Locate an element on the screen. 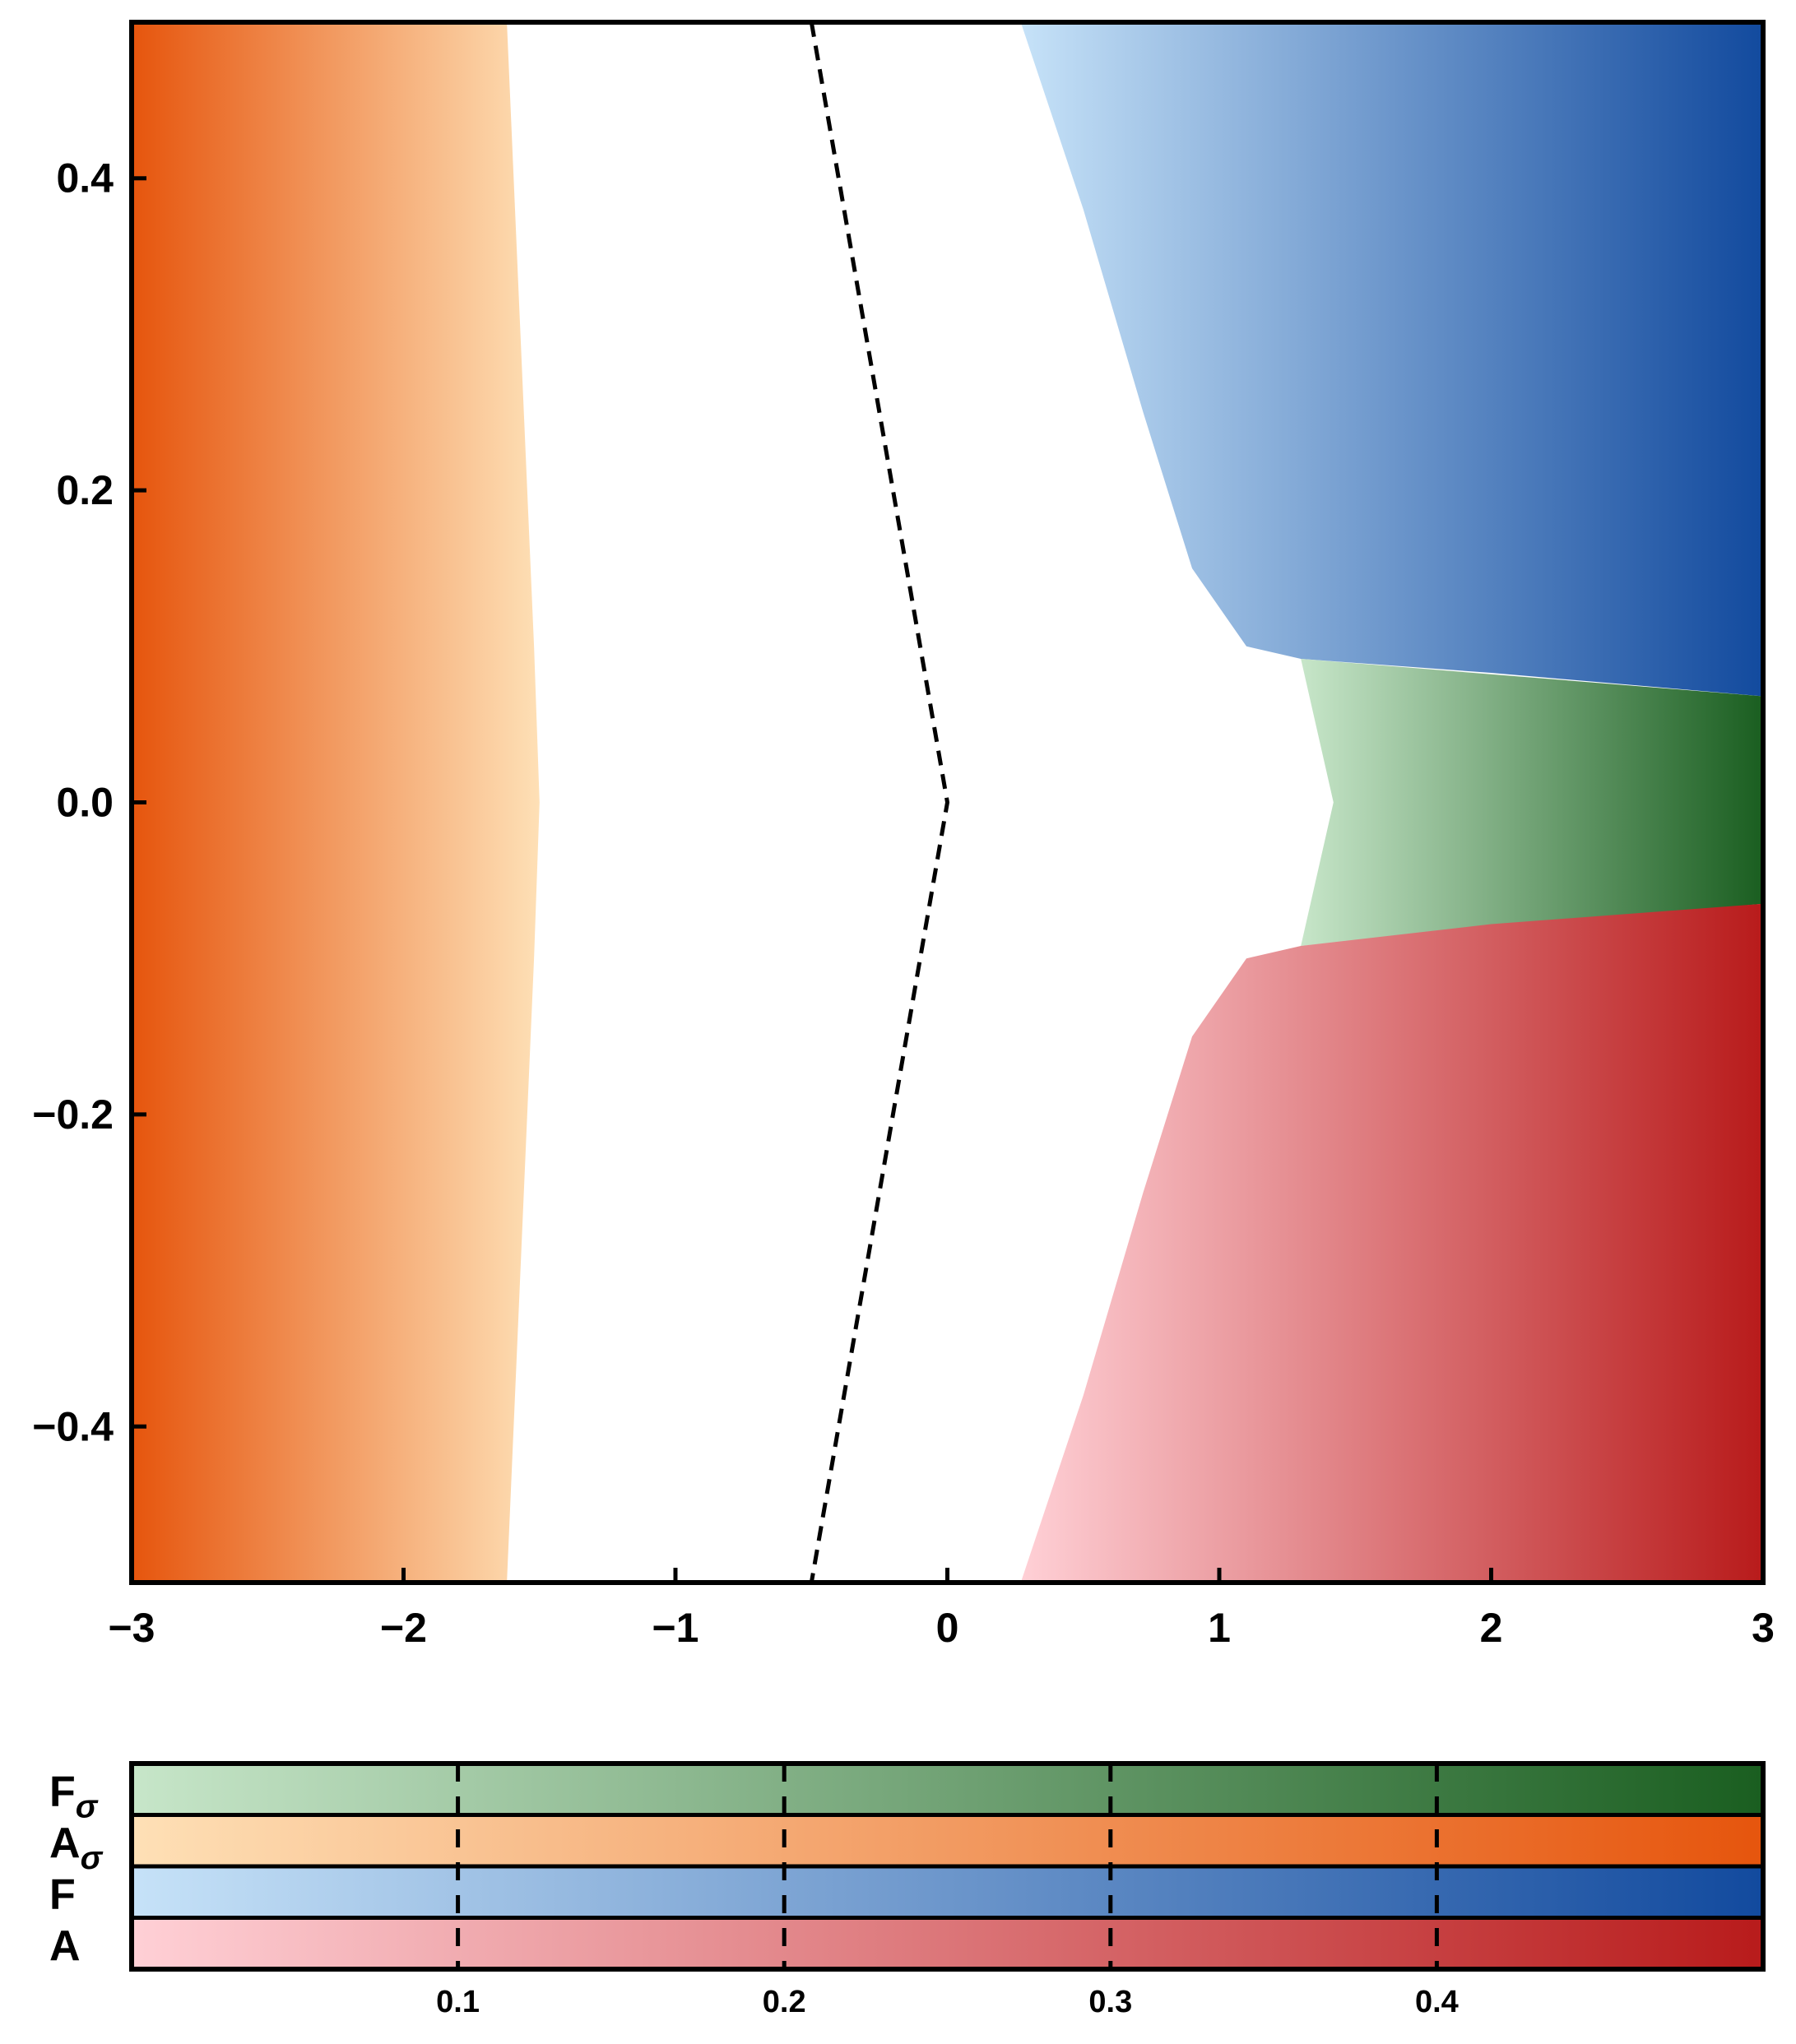 This screenshot has width=1796, height=2044. region-Fsigma is located at coordinates (1532, 803).